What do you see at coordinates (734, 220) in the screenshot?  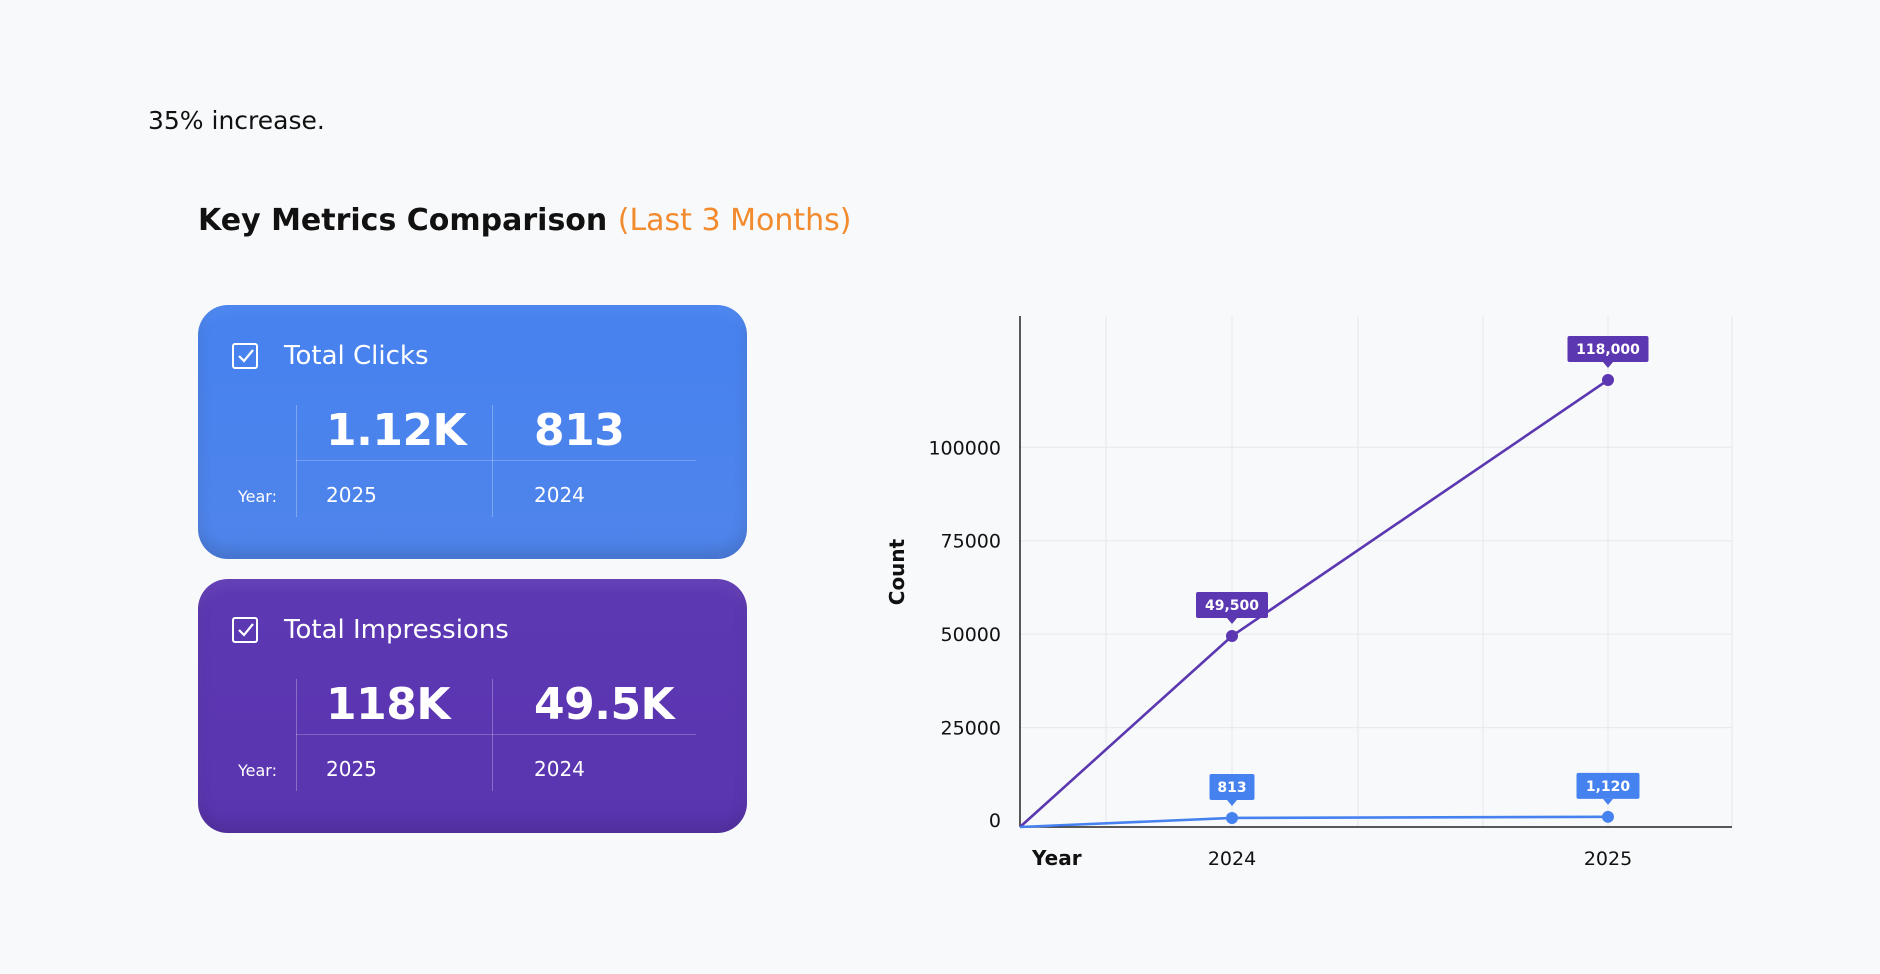 I see `page-title-period: (Last 3 Months)` at bounding box center [734, 220].